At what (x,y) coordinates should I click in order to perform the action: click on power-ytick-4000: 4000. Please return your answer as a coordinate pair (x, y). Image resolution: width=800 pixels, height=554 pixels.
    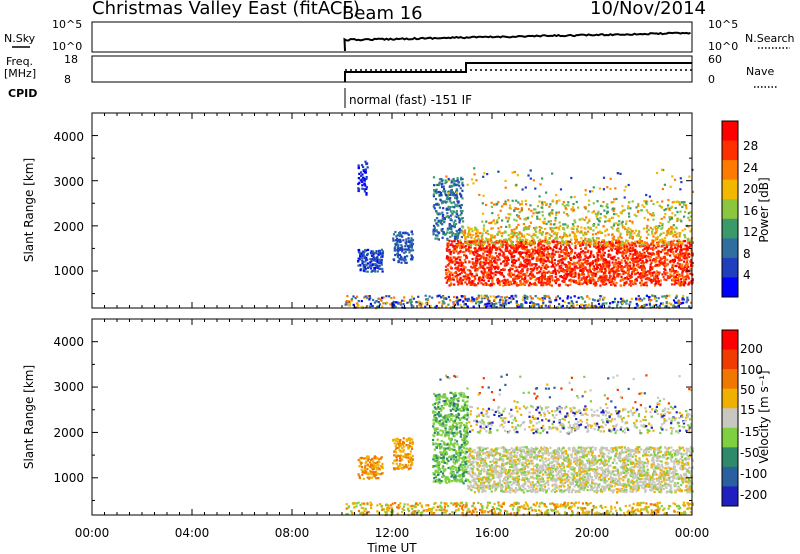
    Looking at the image, I should click on (68, 137).